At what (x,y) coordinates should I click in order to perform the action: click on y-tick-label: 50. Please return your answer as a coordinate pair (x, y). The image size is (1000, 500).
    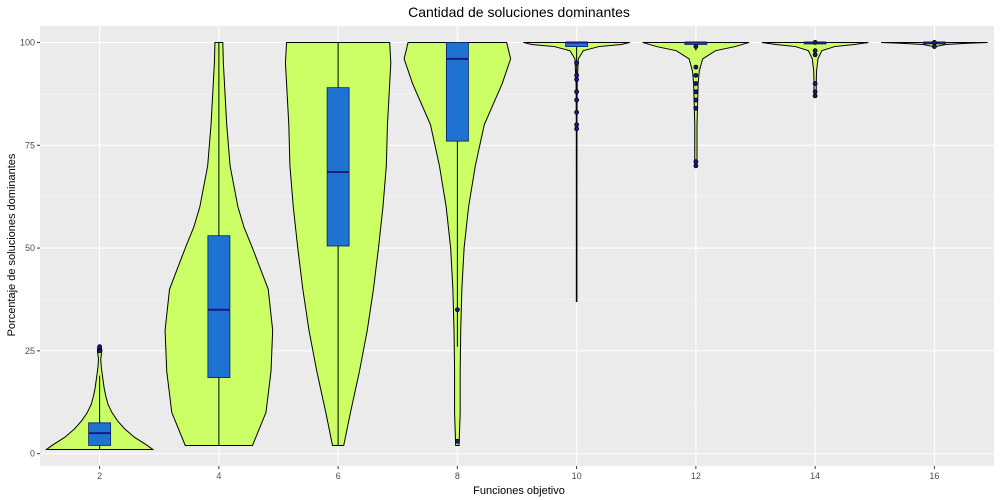
    Looking at the image, I should click on (30, 248).